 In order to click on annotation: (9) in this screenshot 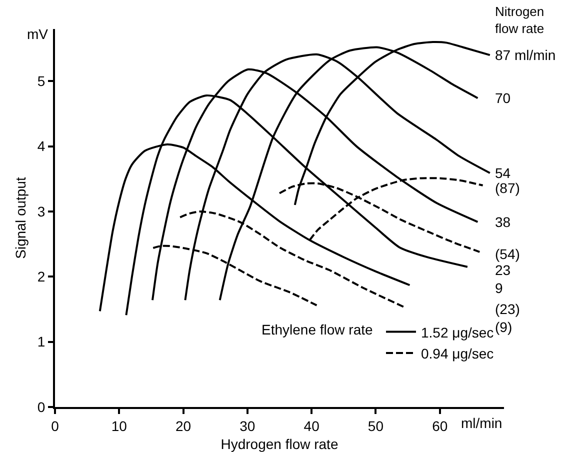, I will do `click(503, 327)`.